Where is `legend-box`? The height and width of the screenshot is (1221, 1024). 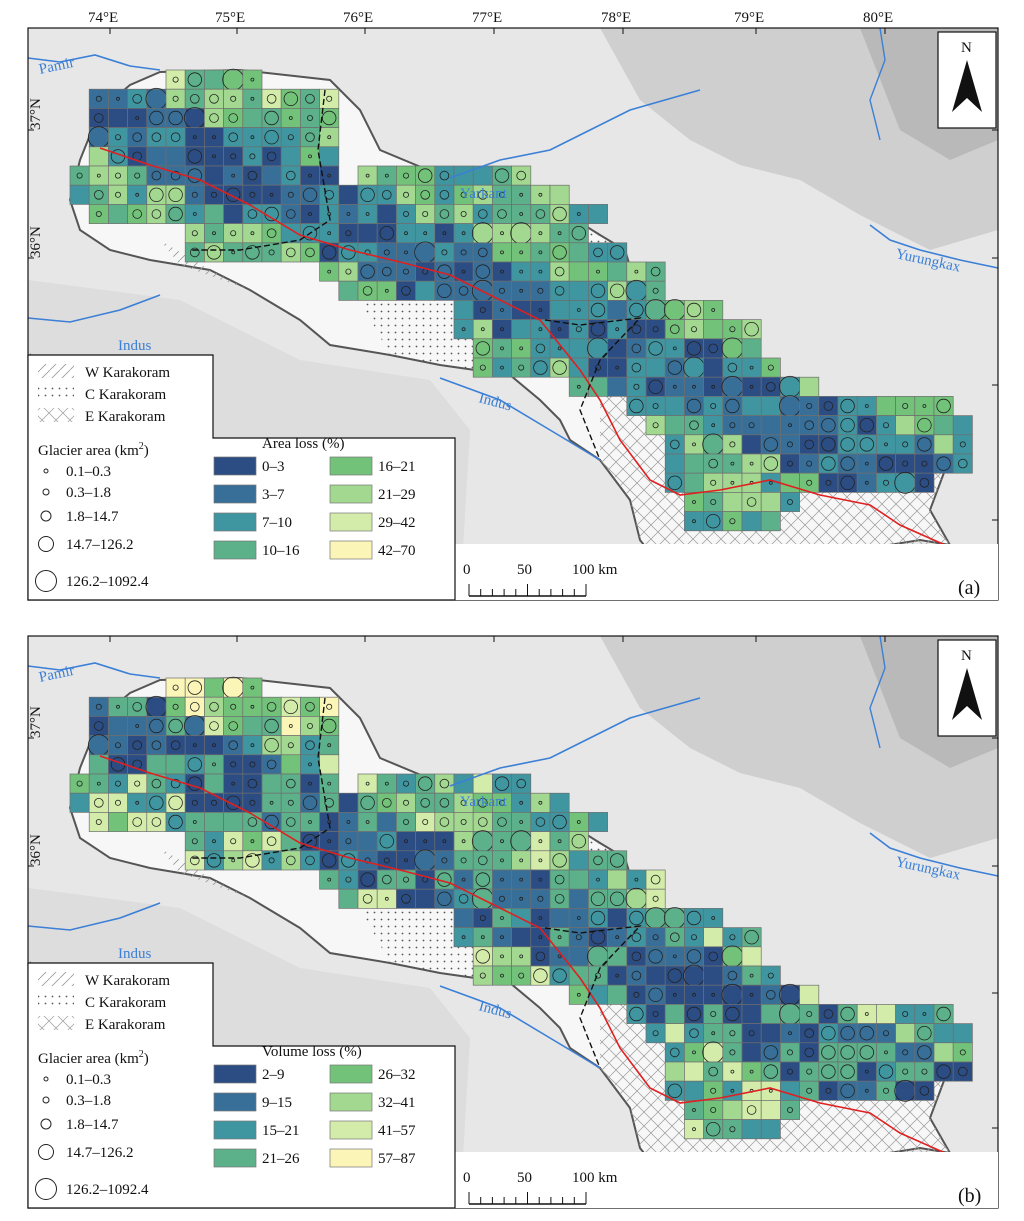
legend-box is located at coordinates (241, 1085).